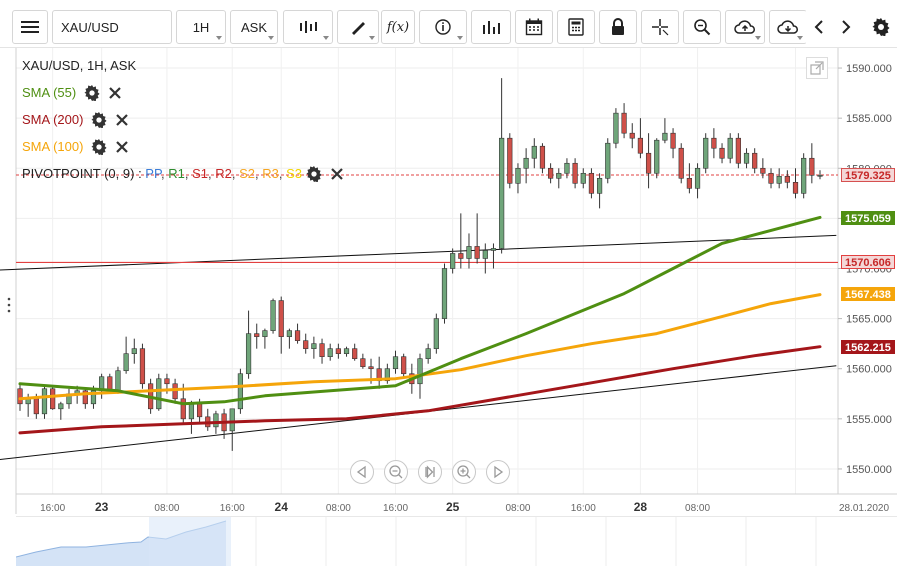 The height and width of the screenshot is (571, 897). I want to click on crosshair-icon, so click(660, 27).